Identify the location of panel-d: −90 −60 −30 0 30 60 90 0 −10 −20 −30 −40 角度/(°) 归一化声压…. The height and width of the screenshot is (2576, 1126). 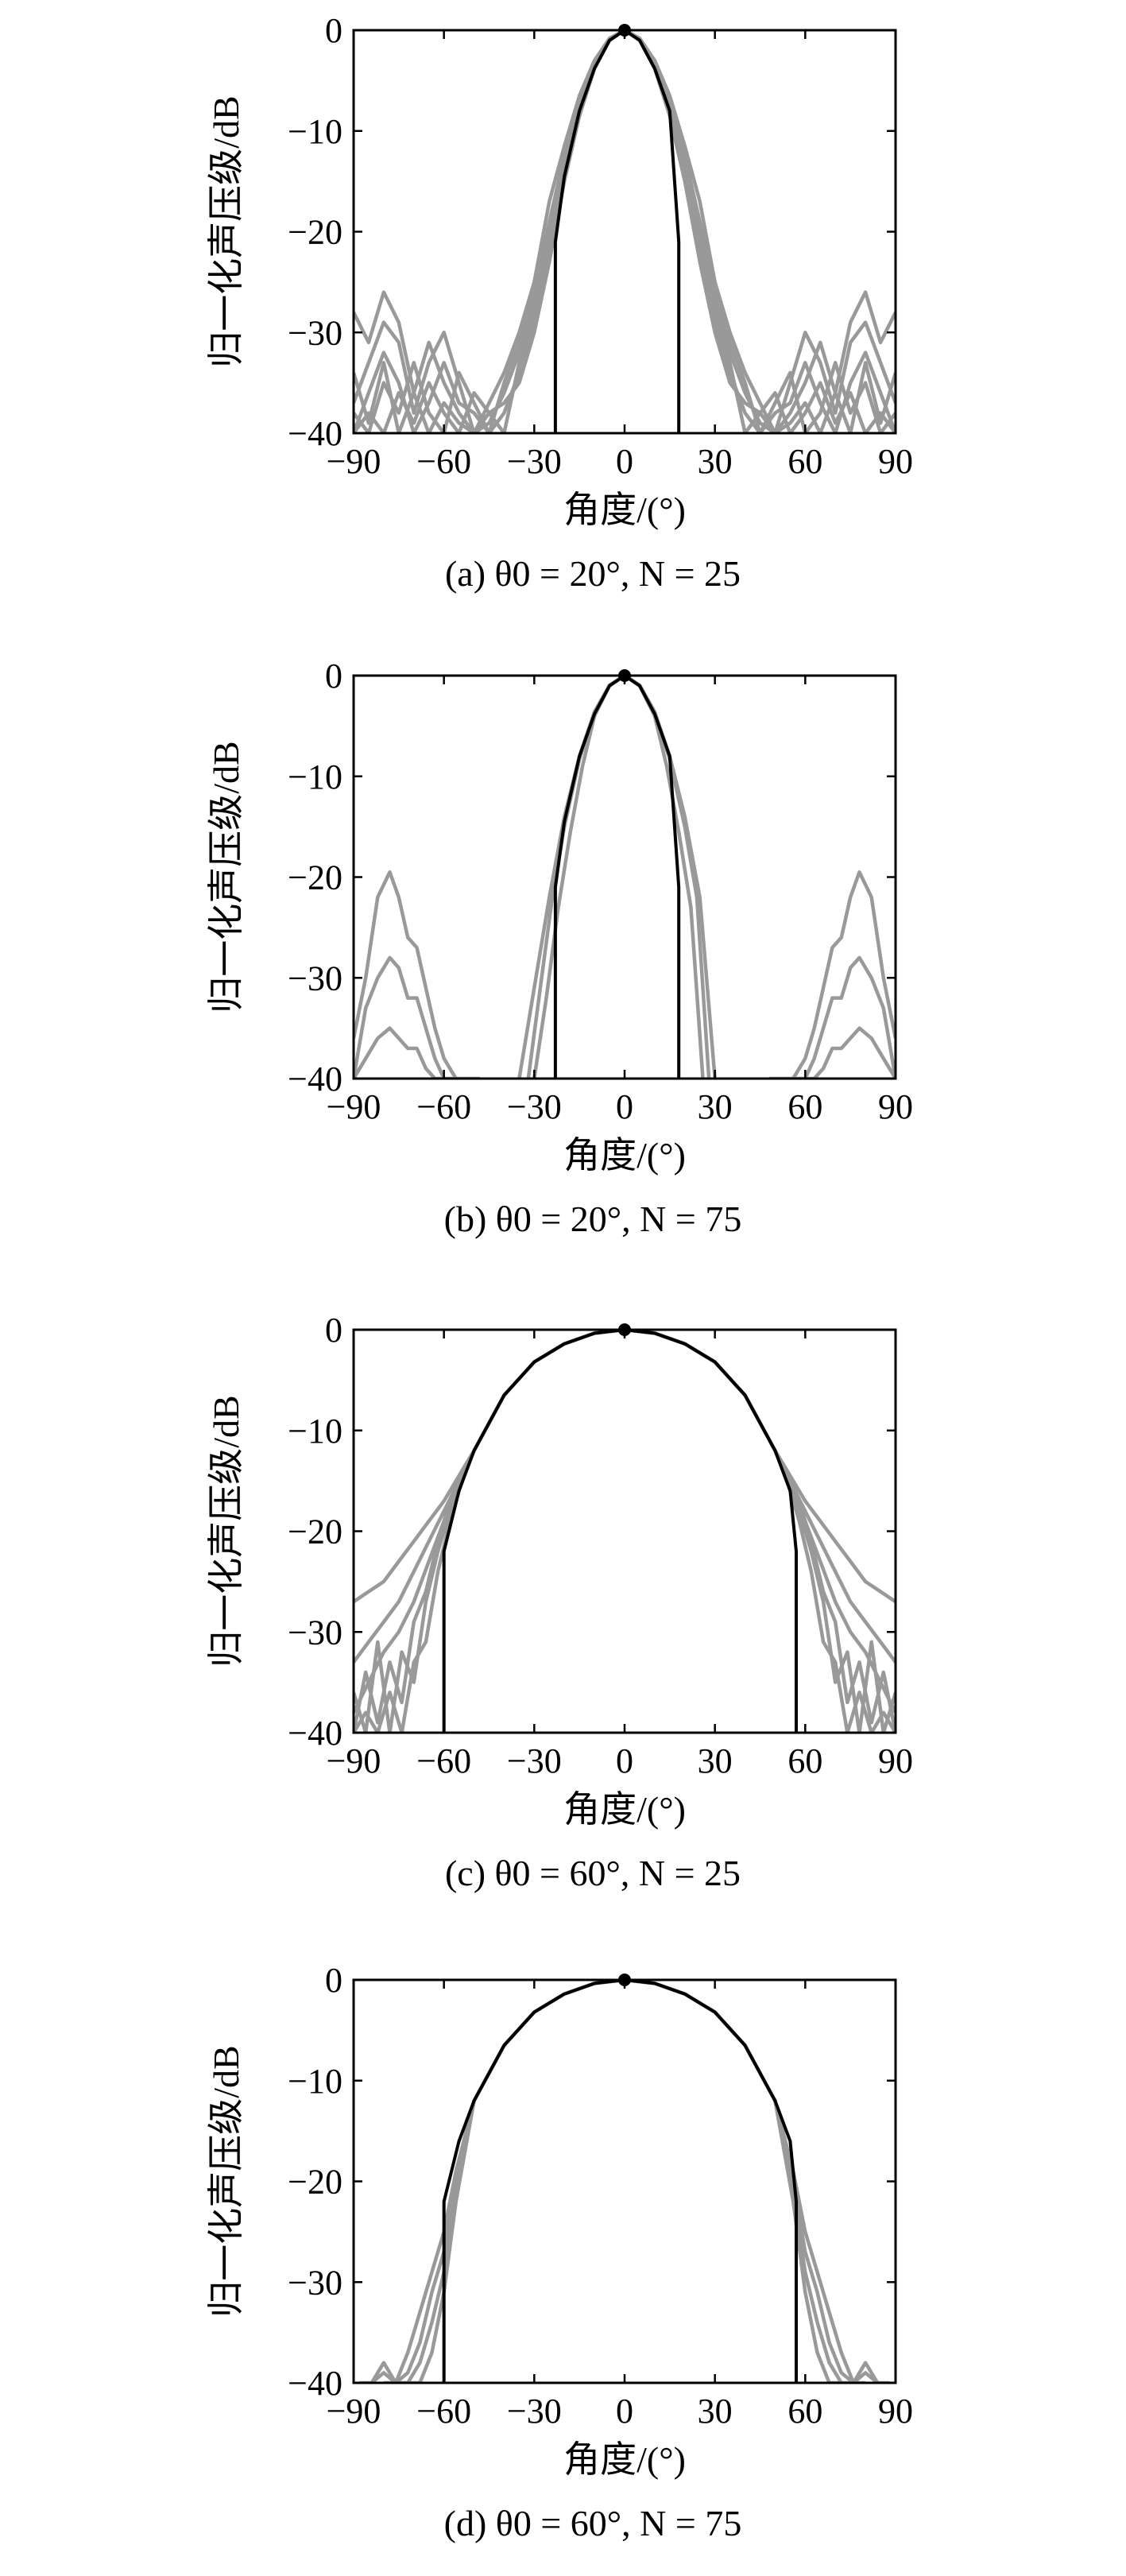
(559, 2252).